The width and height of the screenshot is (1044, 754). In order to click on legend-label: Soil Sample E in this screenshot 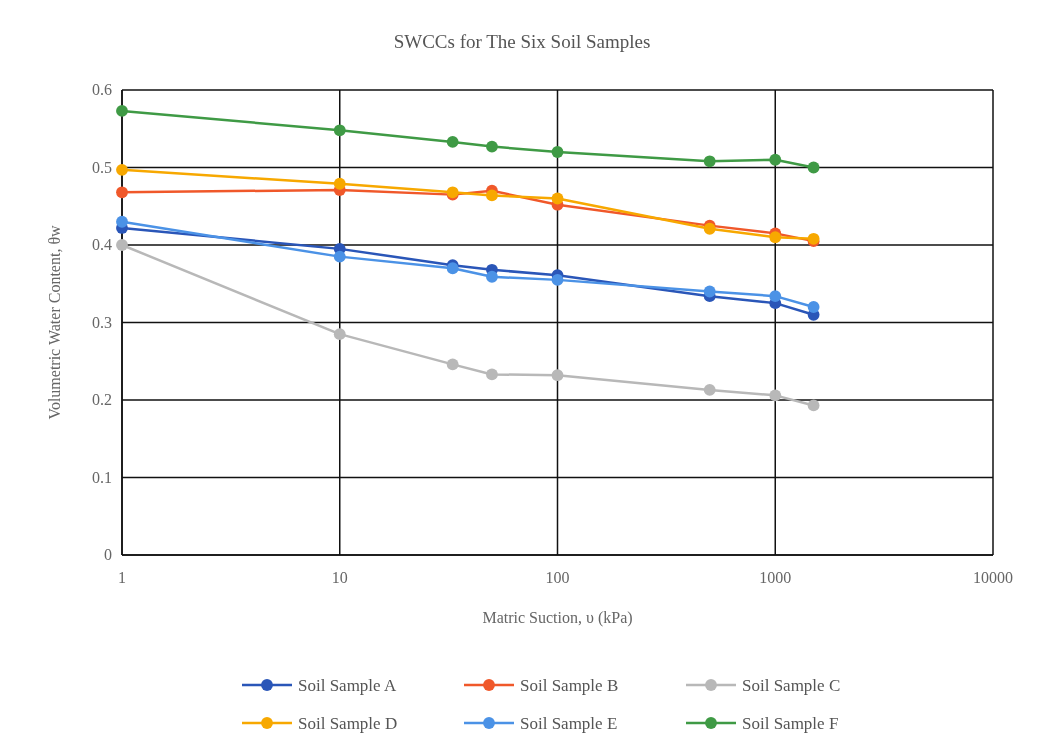, I will do `click(569, 723)`.